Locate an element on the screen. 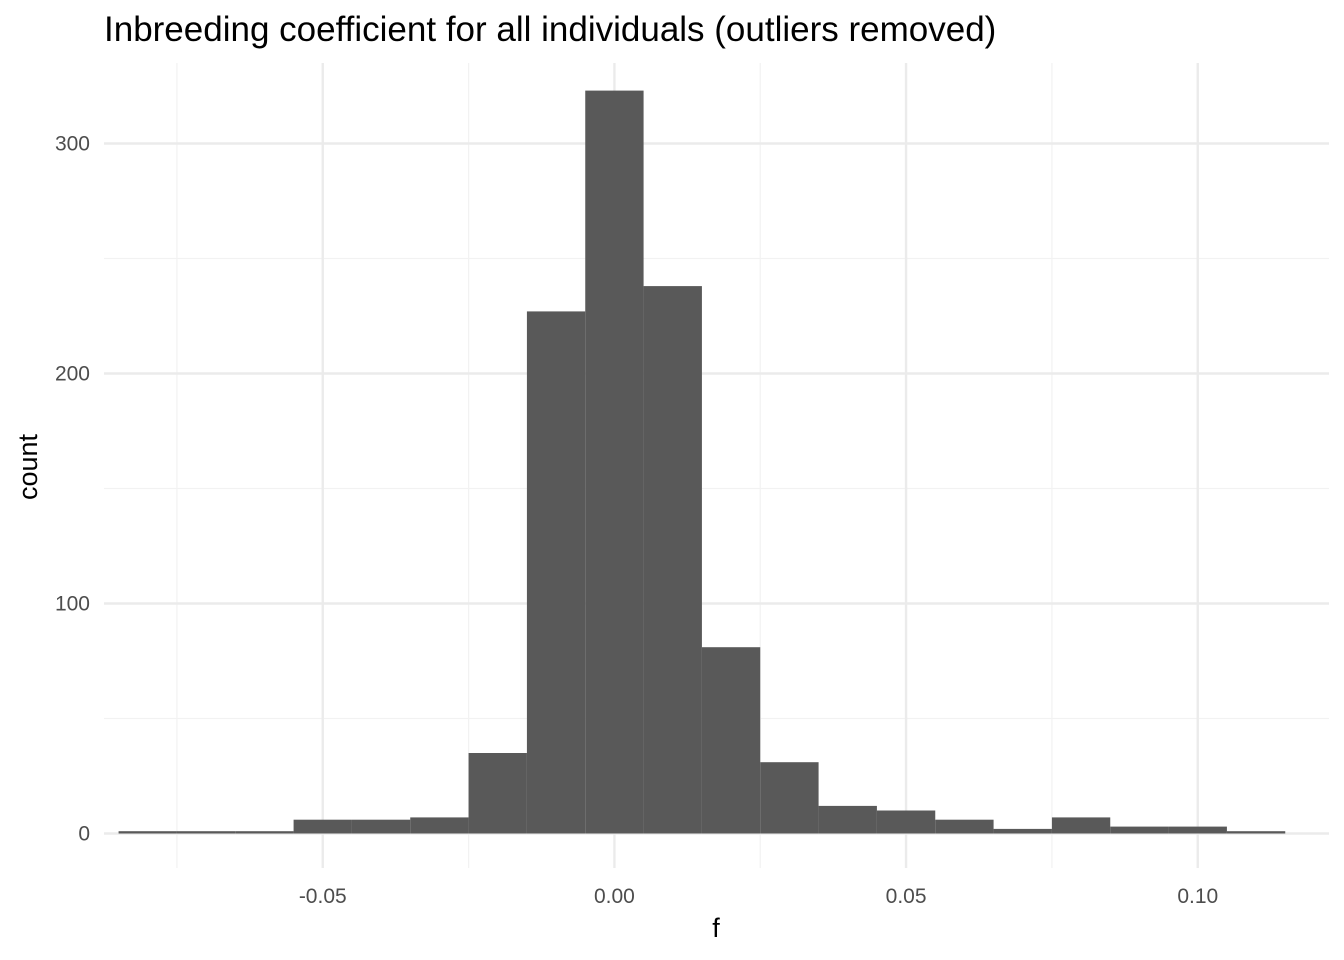 This screenshot has height=960, width=1344. y-axis-ticks: 0 100 200 300 is located at coordinates (72, 489).